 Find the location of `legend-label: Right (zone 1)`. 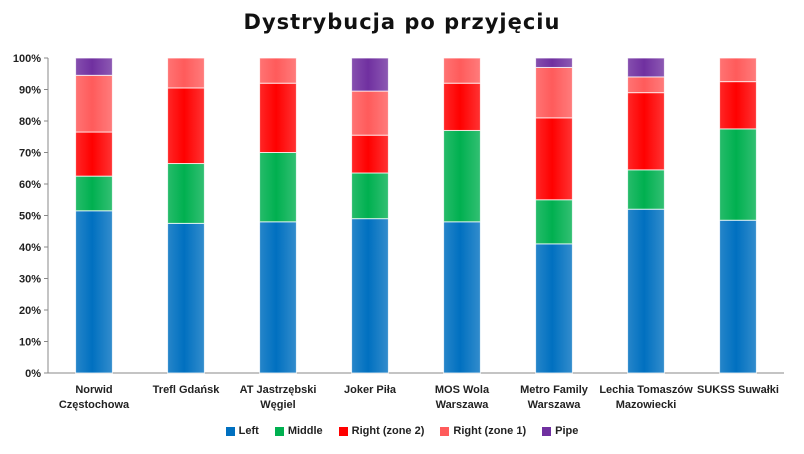

legend-label: Right (zone 1) is located at coordinates (490, 431).